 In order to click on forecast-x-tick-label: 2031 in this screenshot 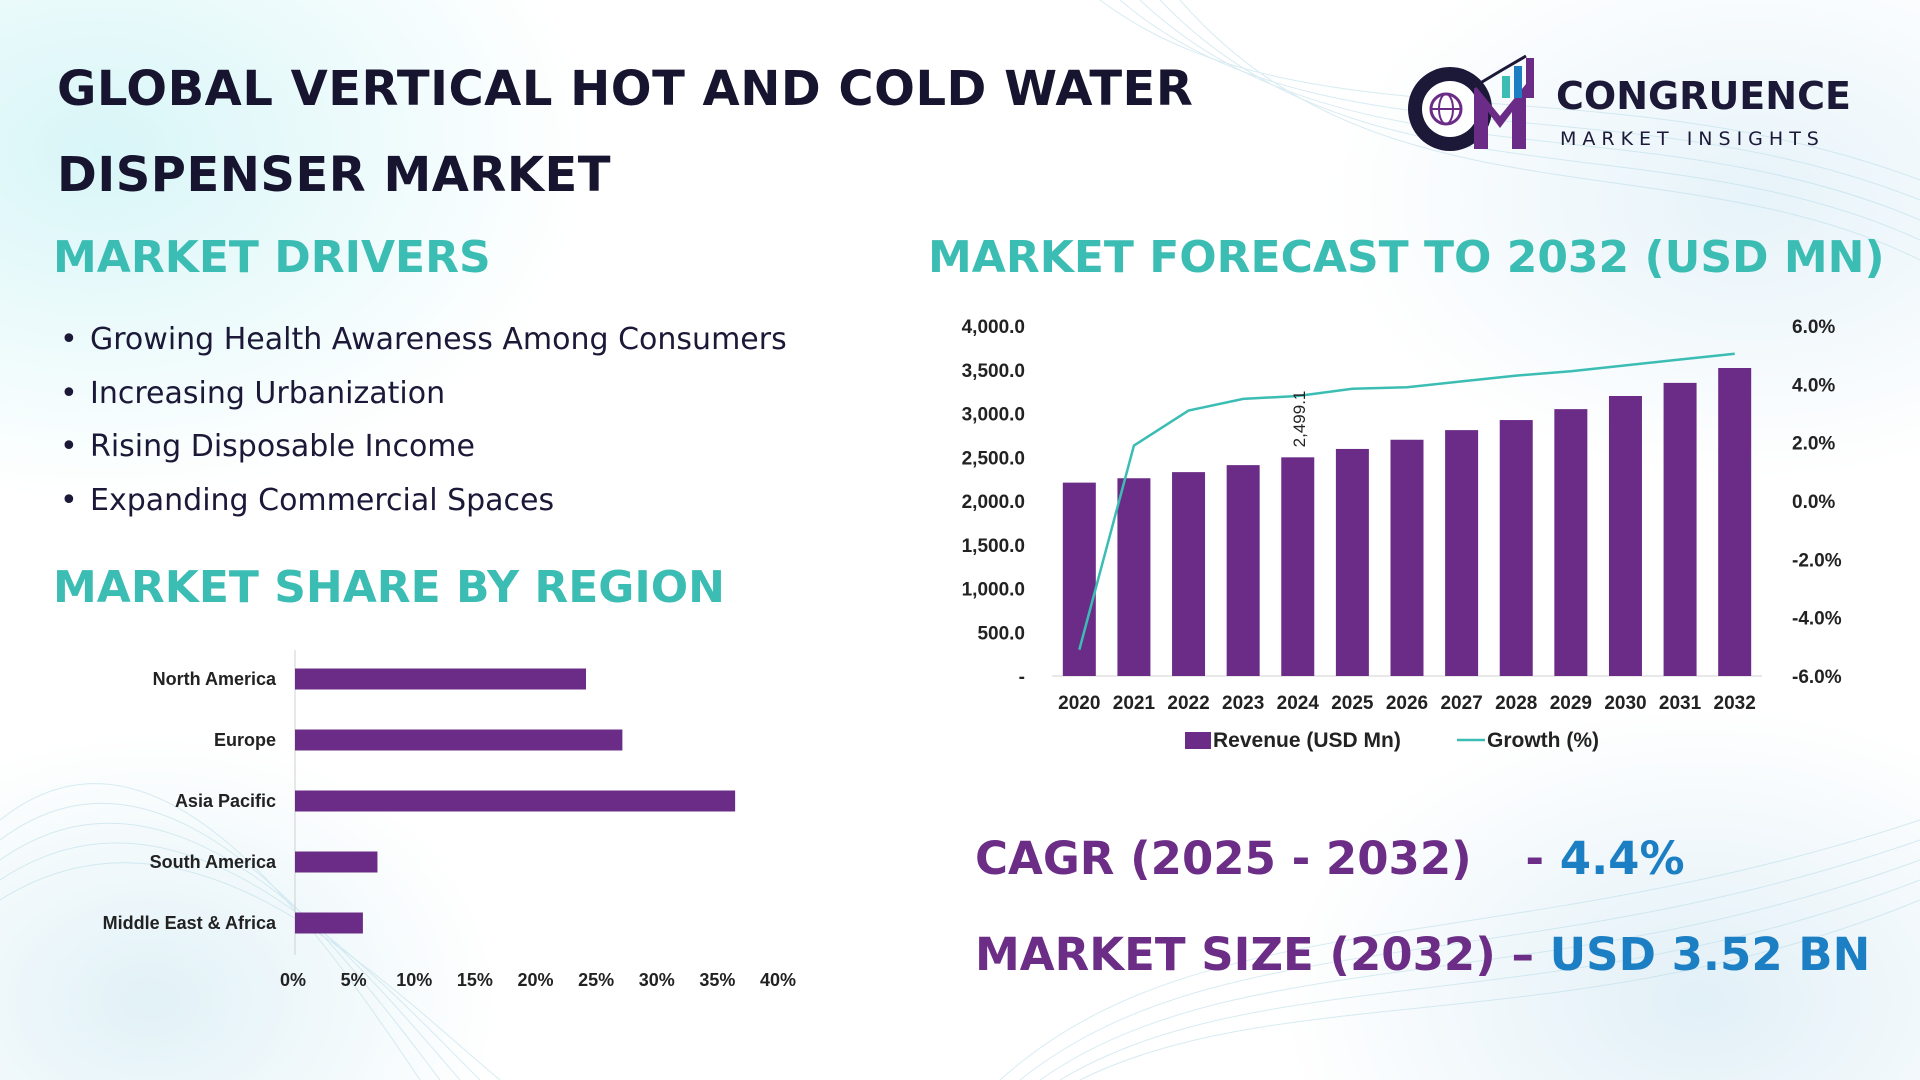, I will do `click(1680, 703)`.